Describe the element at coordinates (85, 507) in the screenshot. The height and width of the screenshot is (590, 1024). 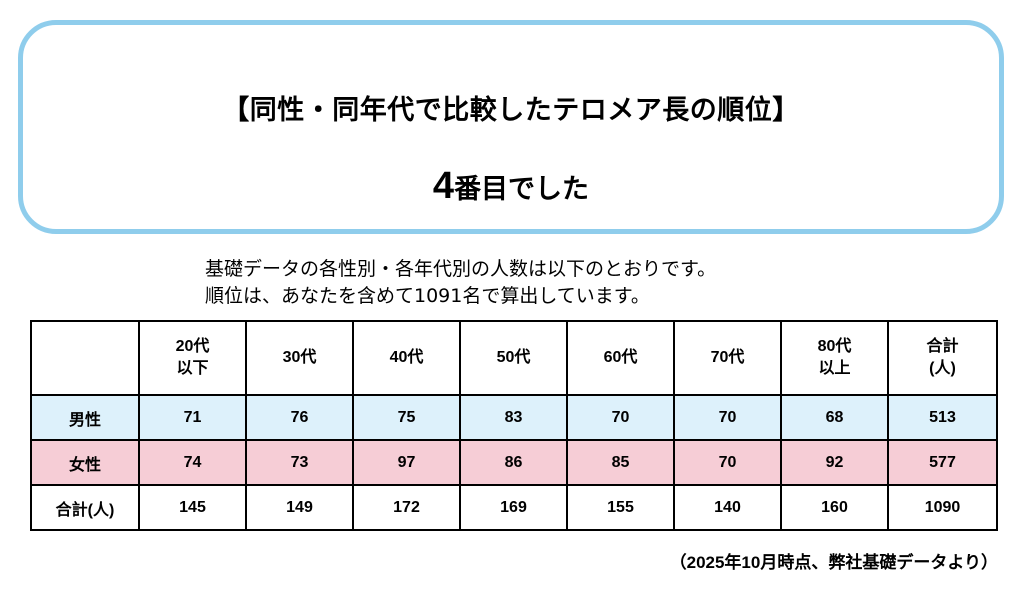
I see `row-label-total: 合計(人)` at that location.